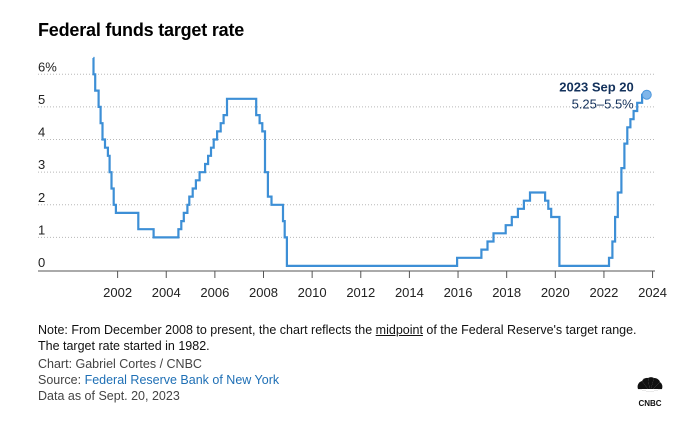 This screenshot has width=687, height=434. I want to click on latest-point, so click(646, 94).